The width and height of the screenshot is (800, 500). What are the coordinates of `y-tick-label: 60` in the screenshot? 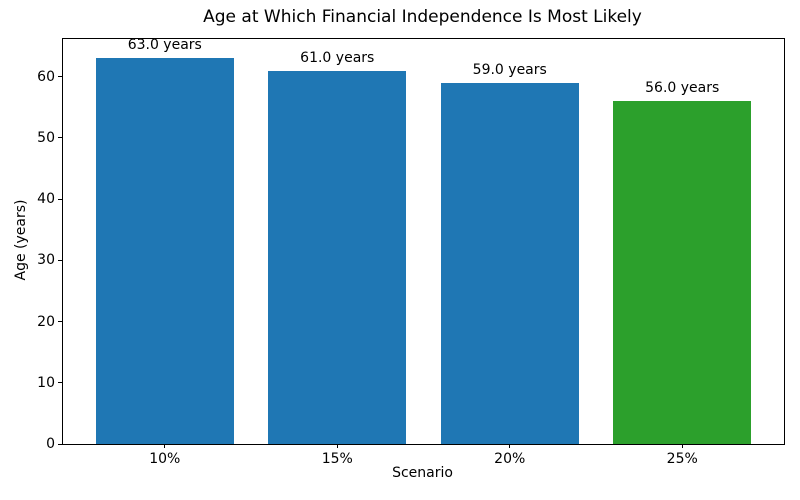 It's located at (46, 76).